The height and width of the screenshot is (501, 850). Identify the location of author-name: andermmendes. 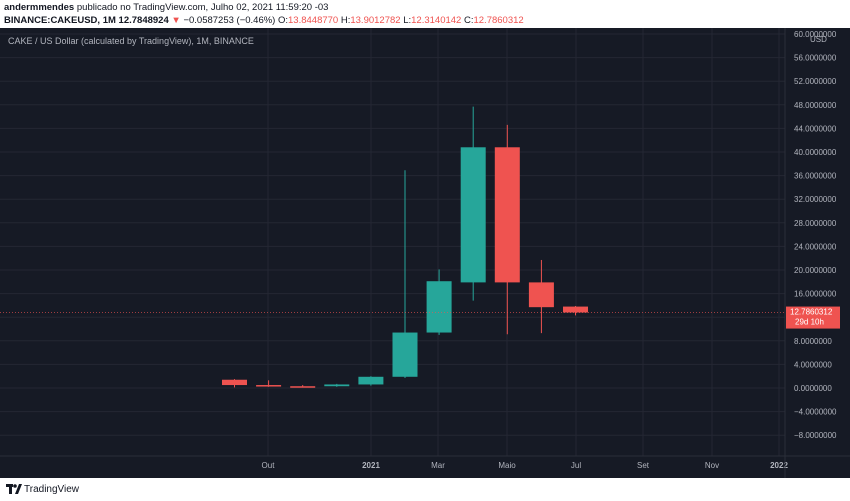
(39, 7).